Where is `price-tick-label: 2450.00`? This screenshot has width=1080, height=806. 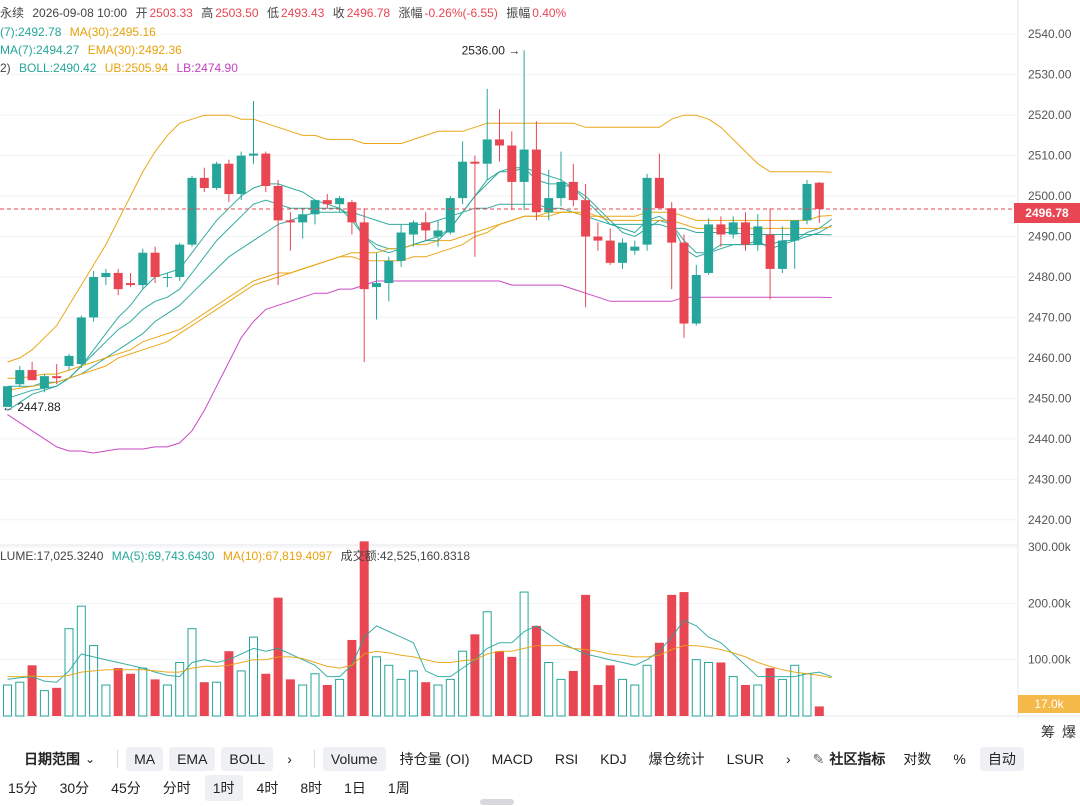 price-tick-label: 2450.00 is located at coordinates (1050, 398).